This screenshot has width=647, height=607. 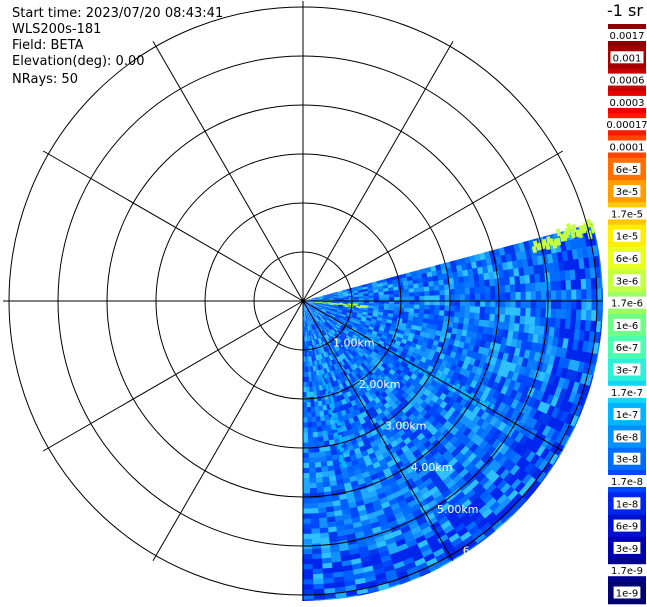 I want to click on range-label: 2.00km, so click(x=380, y=384).